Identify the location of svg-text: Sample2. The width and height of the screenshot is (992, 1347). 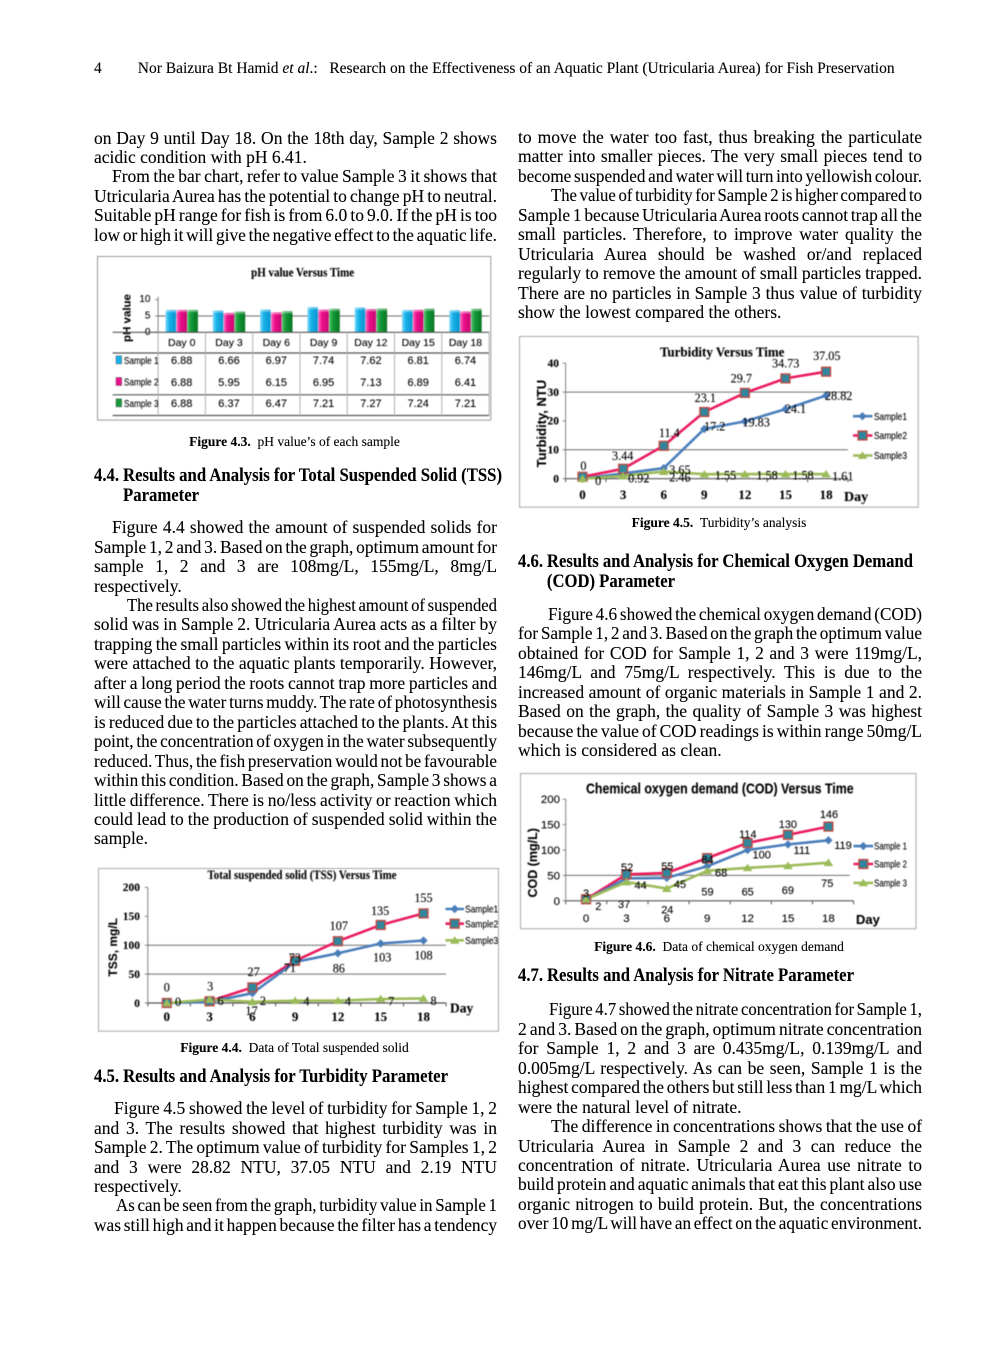
(890, 436).